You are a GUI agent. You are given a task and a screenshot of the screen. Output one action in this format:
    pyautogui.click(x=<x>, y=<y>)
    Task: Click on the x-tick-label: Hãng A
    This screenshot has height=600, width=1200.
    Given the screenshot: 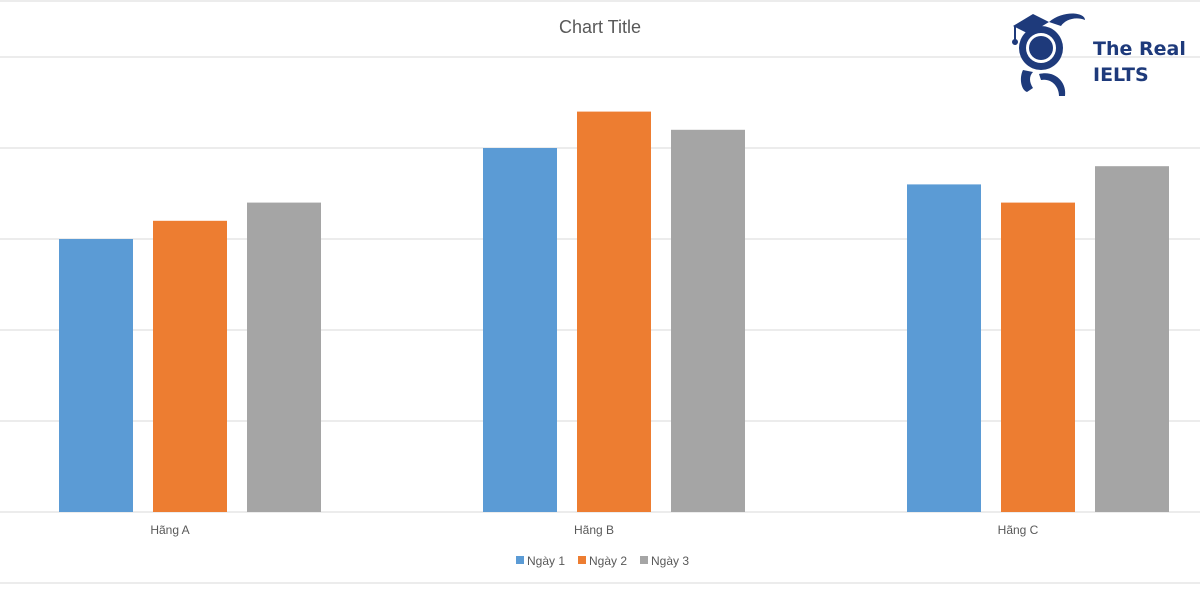 What is the action you would take?
    pyautogui.click(x=169, y=530)
    